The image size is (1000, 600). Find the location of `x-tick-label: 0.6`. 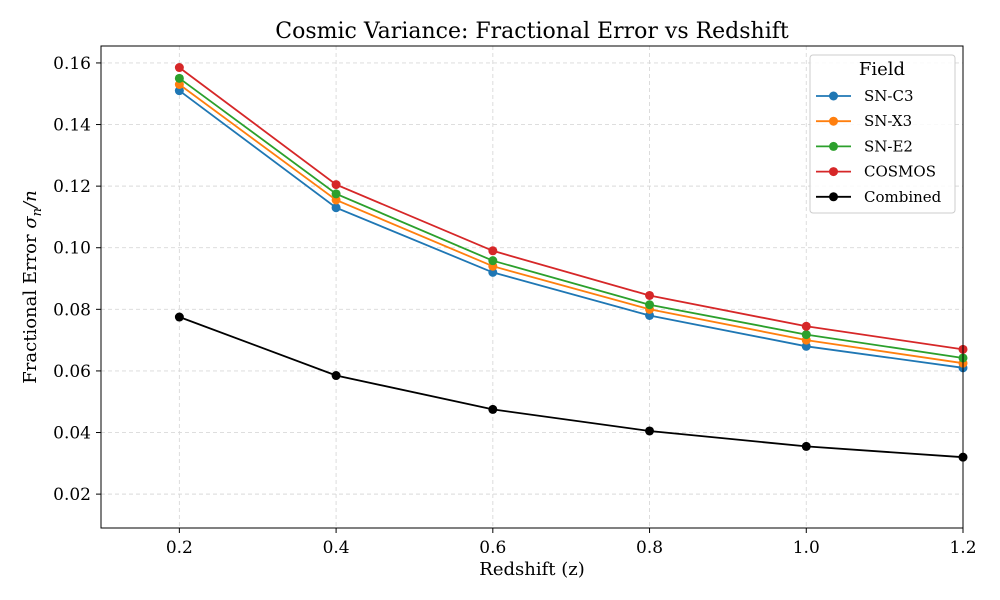

x-tick-label: 0.6 is located at coordinates (492, 548).